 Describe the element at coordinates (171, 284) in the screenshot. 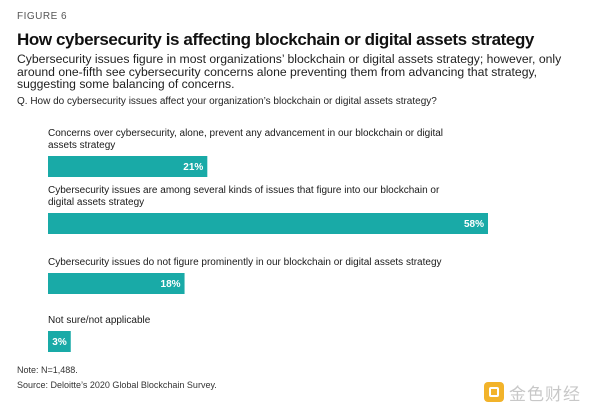

I see `value-label: 18%` at that location.